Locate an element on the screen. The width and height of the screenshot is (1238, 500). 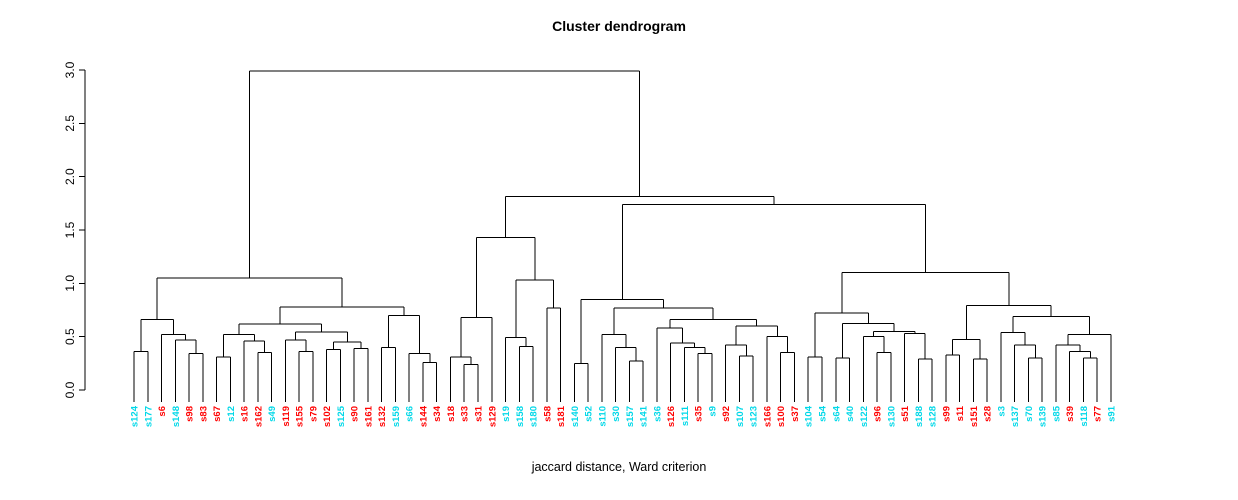
leaf-label: s16 is located at coordinates (245, 414).